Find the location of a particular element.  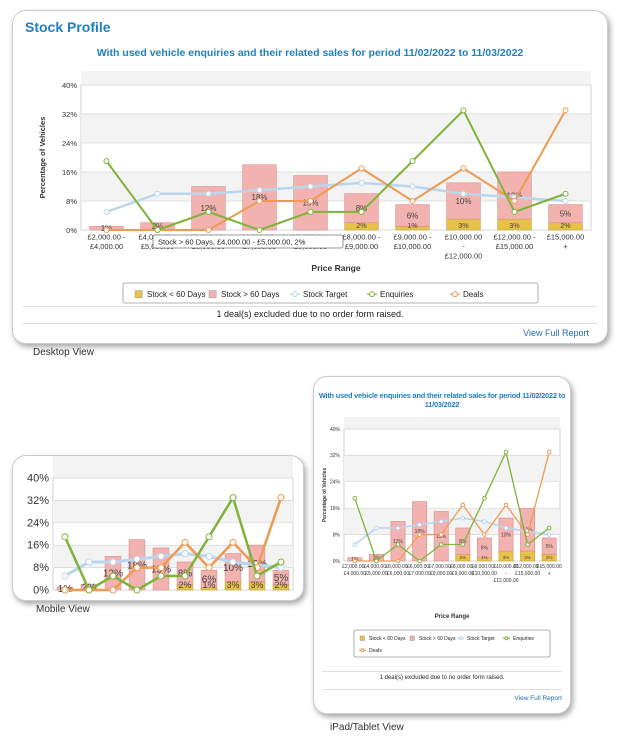

card-title: Stock Profile is located at coordinates (68, 27).